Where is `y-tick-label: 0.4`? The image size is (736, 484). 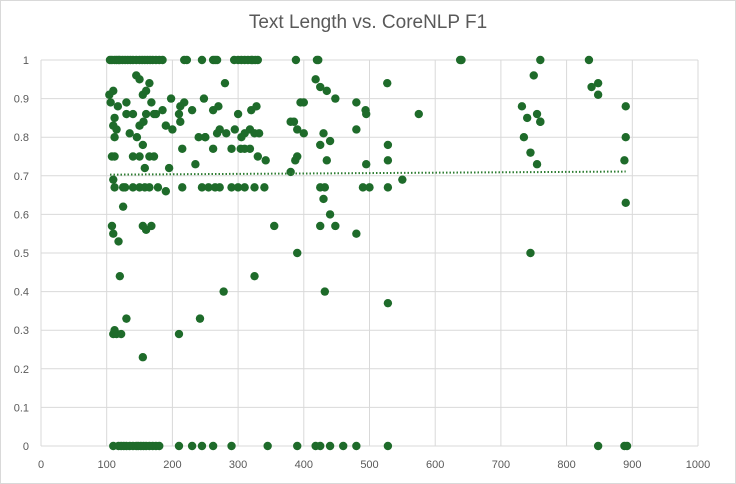 y-tick-label: 0.4 is located at coordinates (21, 293).